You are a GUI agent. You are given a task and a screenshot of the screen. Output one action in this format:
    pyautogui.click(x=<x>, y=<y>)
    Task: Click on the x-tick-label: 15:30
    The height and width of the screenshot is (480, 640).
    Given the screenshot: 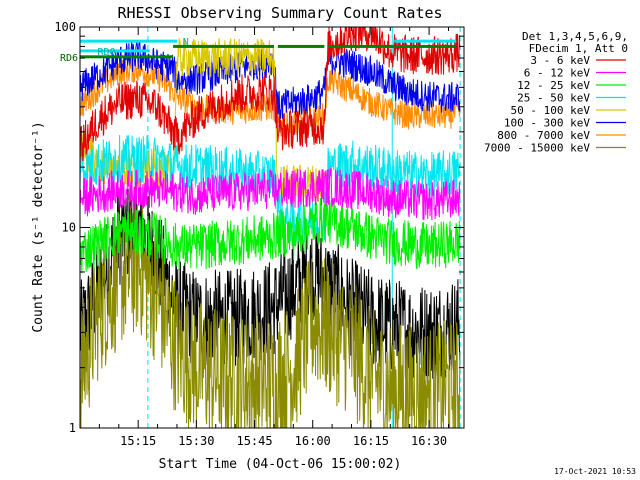 What is the action you would take?
    pyautogui.click(x=196, y=441)
    